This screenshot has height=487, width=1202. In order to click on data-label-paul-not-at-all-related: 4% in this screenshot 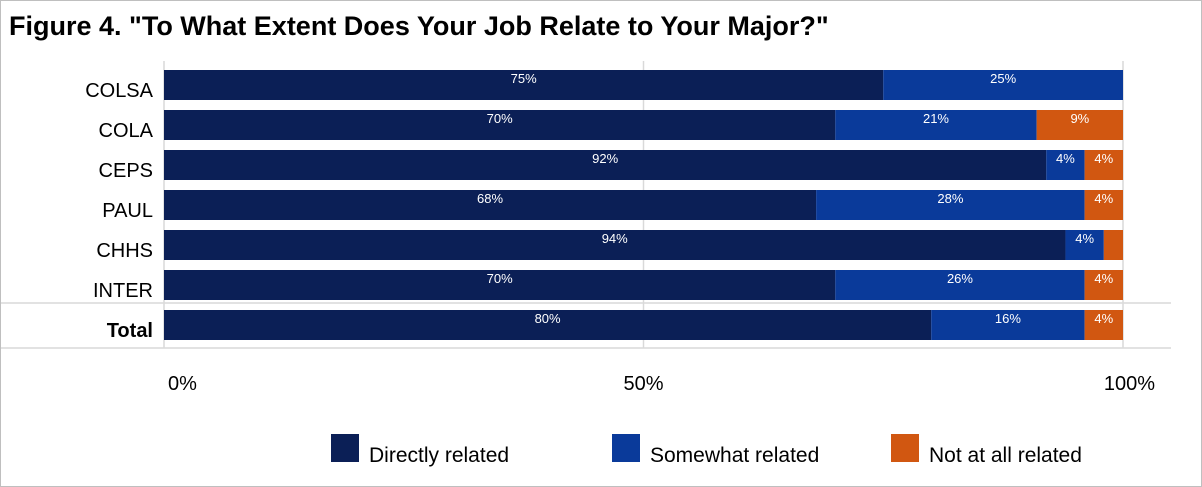, I will do `click(1103, 198)`.